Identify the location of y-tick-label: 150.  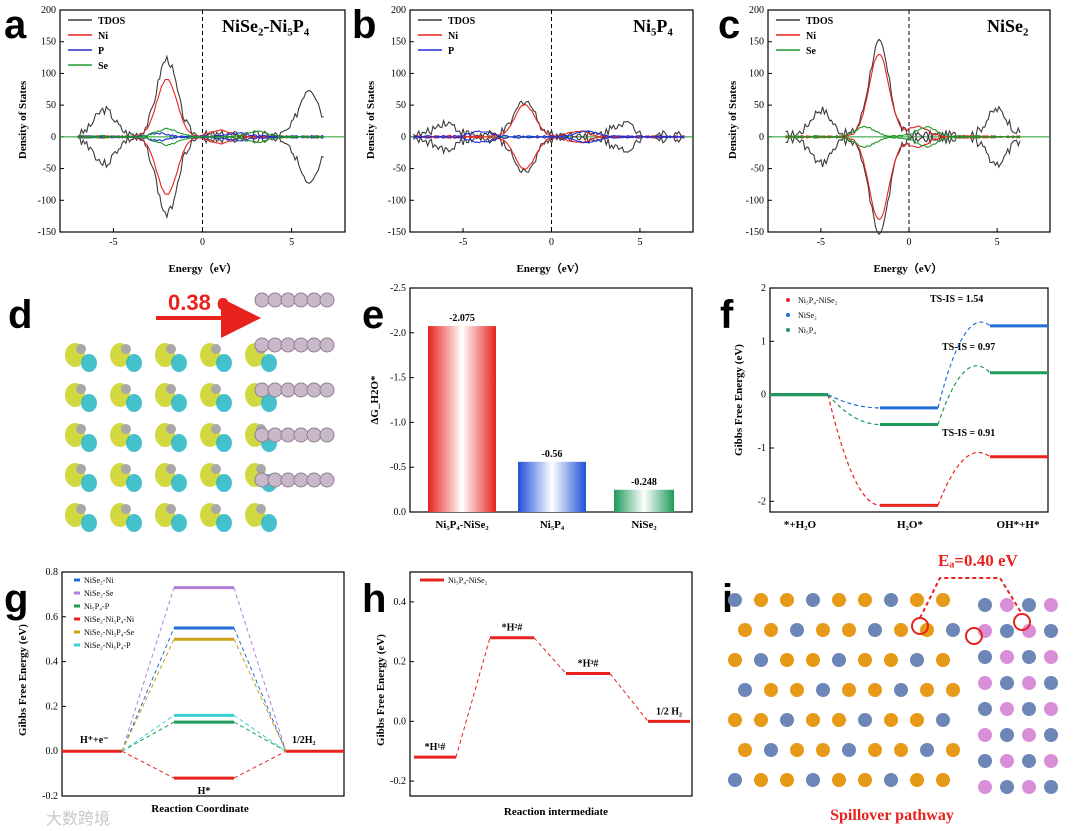
(398, 42).